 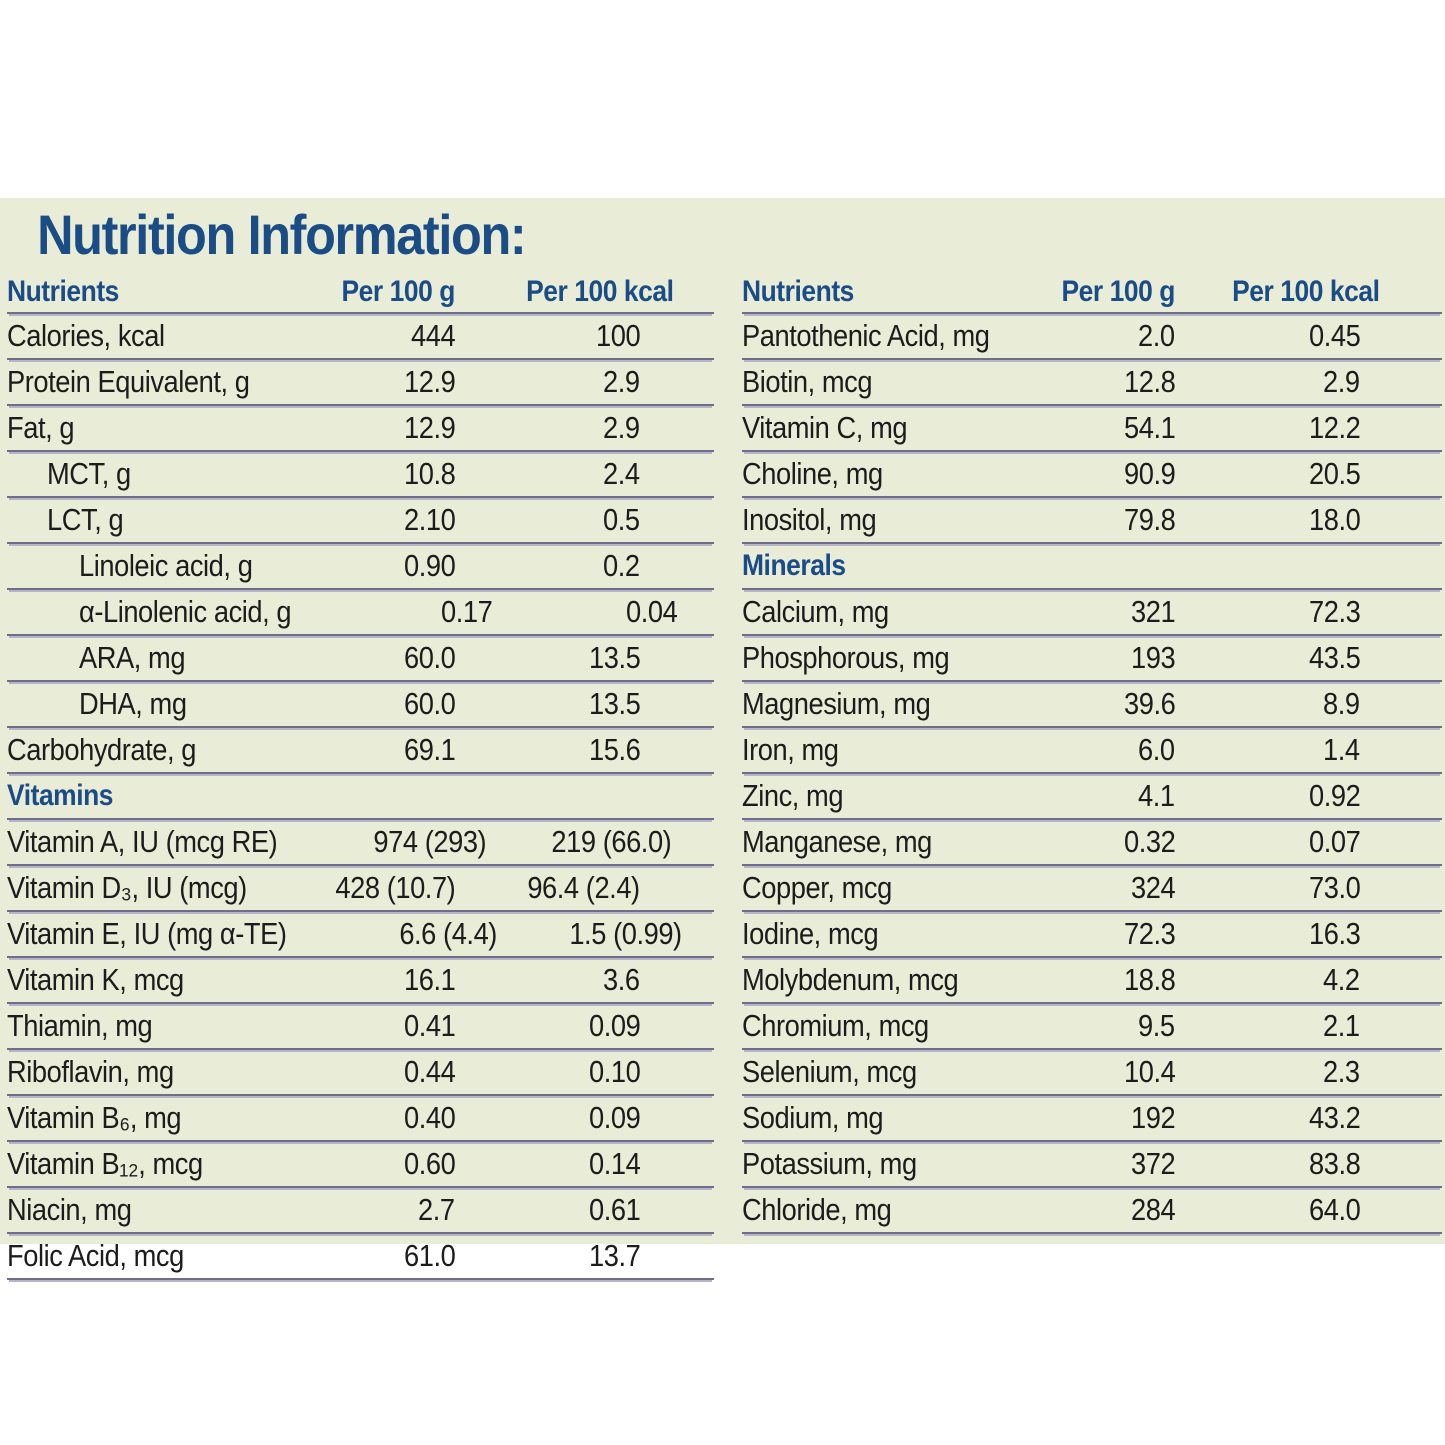 I want to click on nutrient-label: Thiamin, mg, so click(x=80, y=1025).